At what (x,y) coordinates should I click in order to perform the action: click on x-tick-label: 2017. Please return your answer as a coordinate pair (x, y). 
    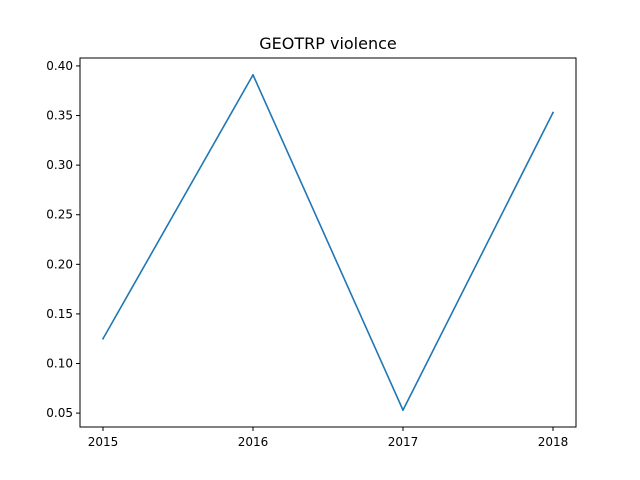
    Looking at the image, I should click on (403, 442).